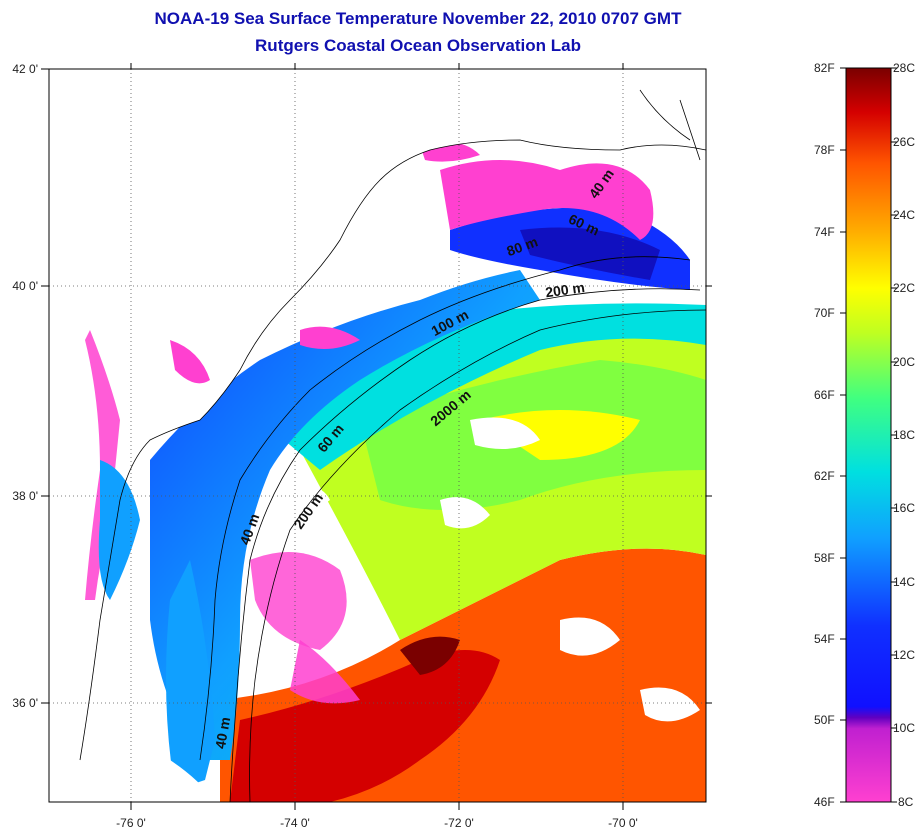  Describe the element at coordinates (904, 435) in the screenshot. I see `colorbar-c-label: 18C` at that location.